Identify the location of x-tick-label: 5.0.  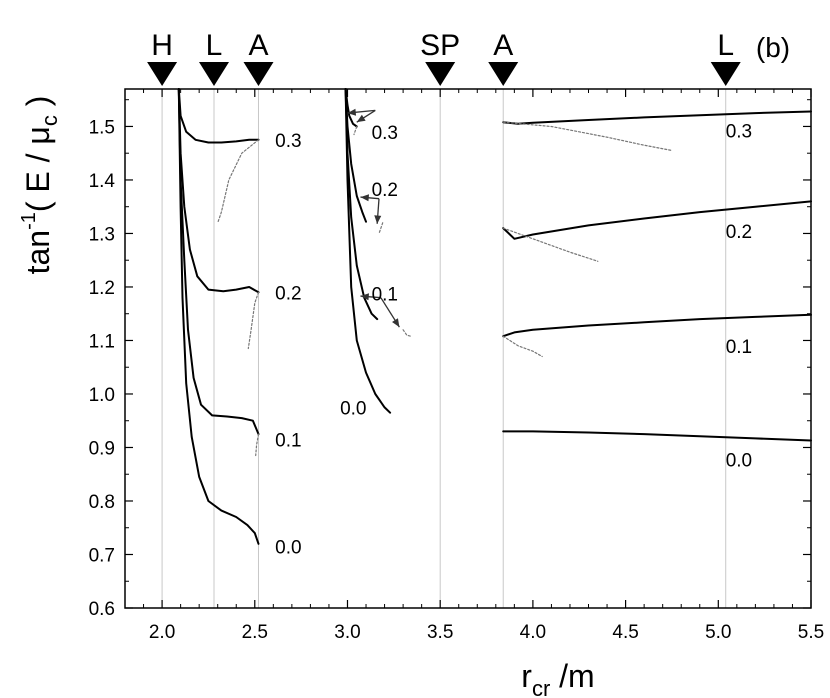
(718, 632).